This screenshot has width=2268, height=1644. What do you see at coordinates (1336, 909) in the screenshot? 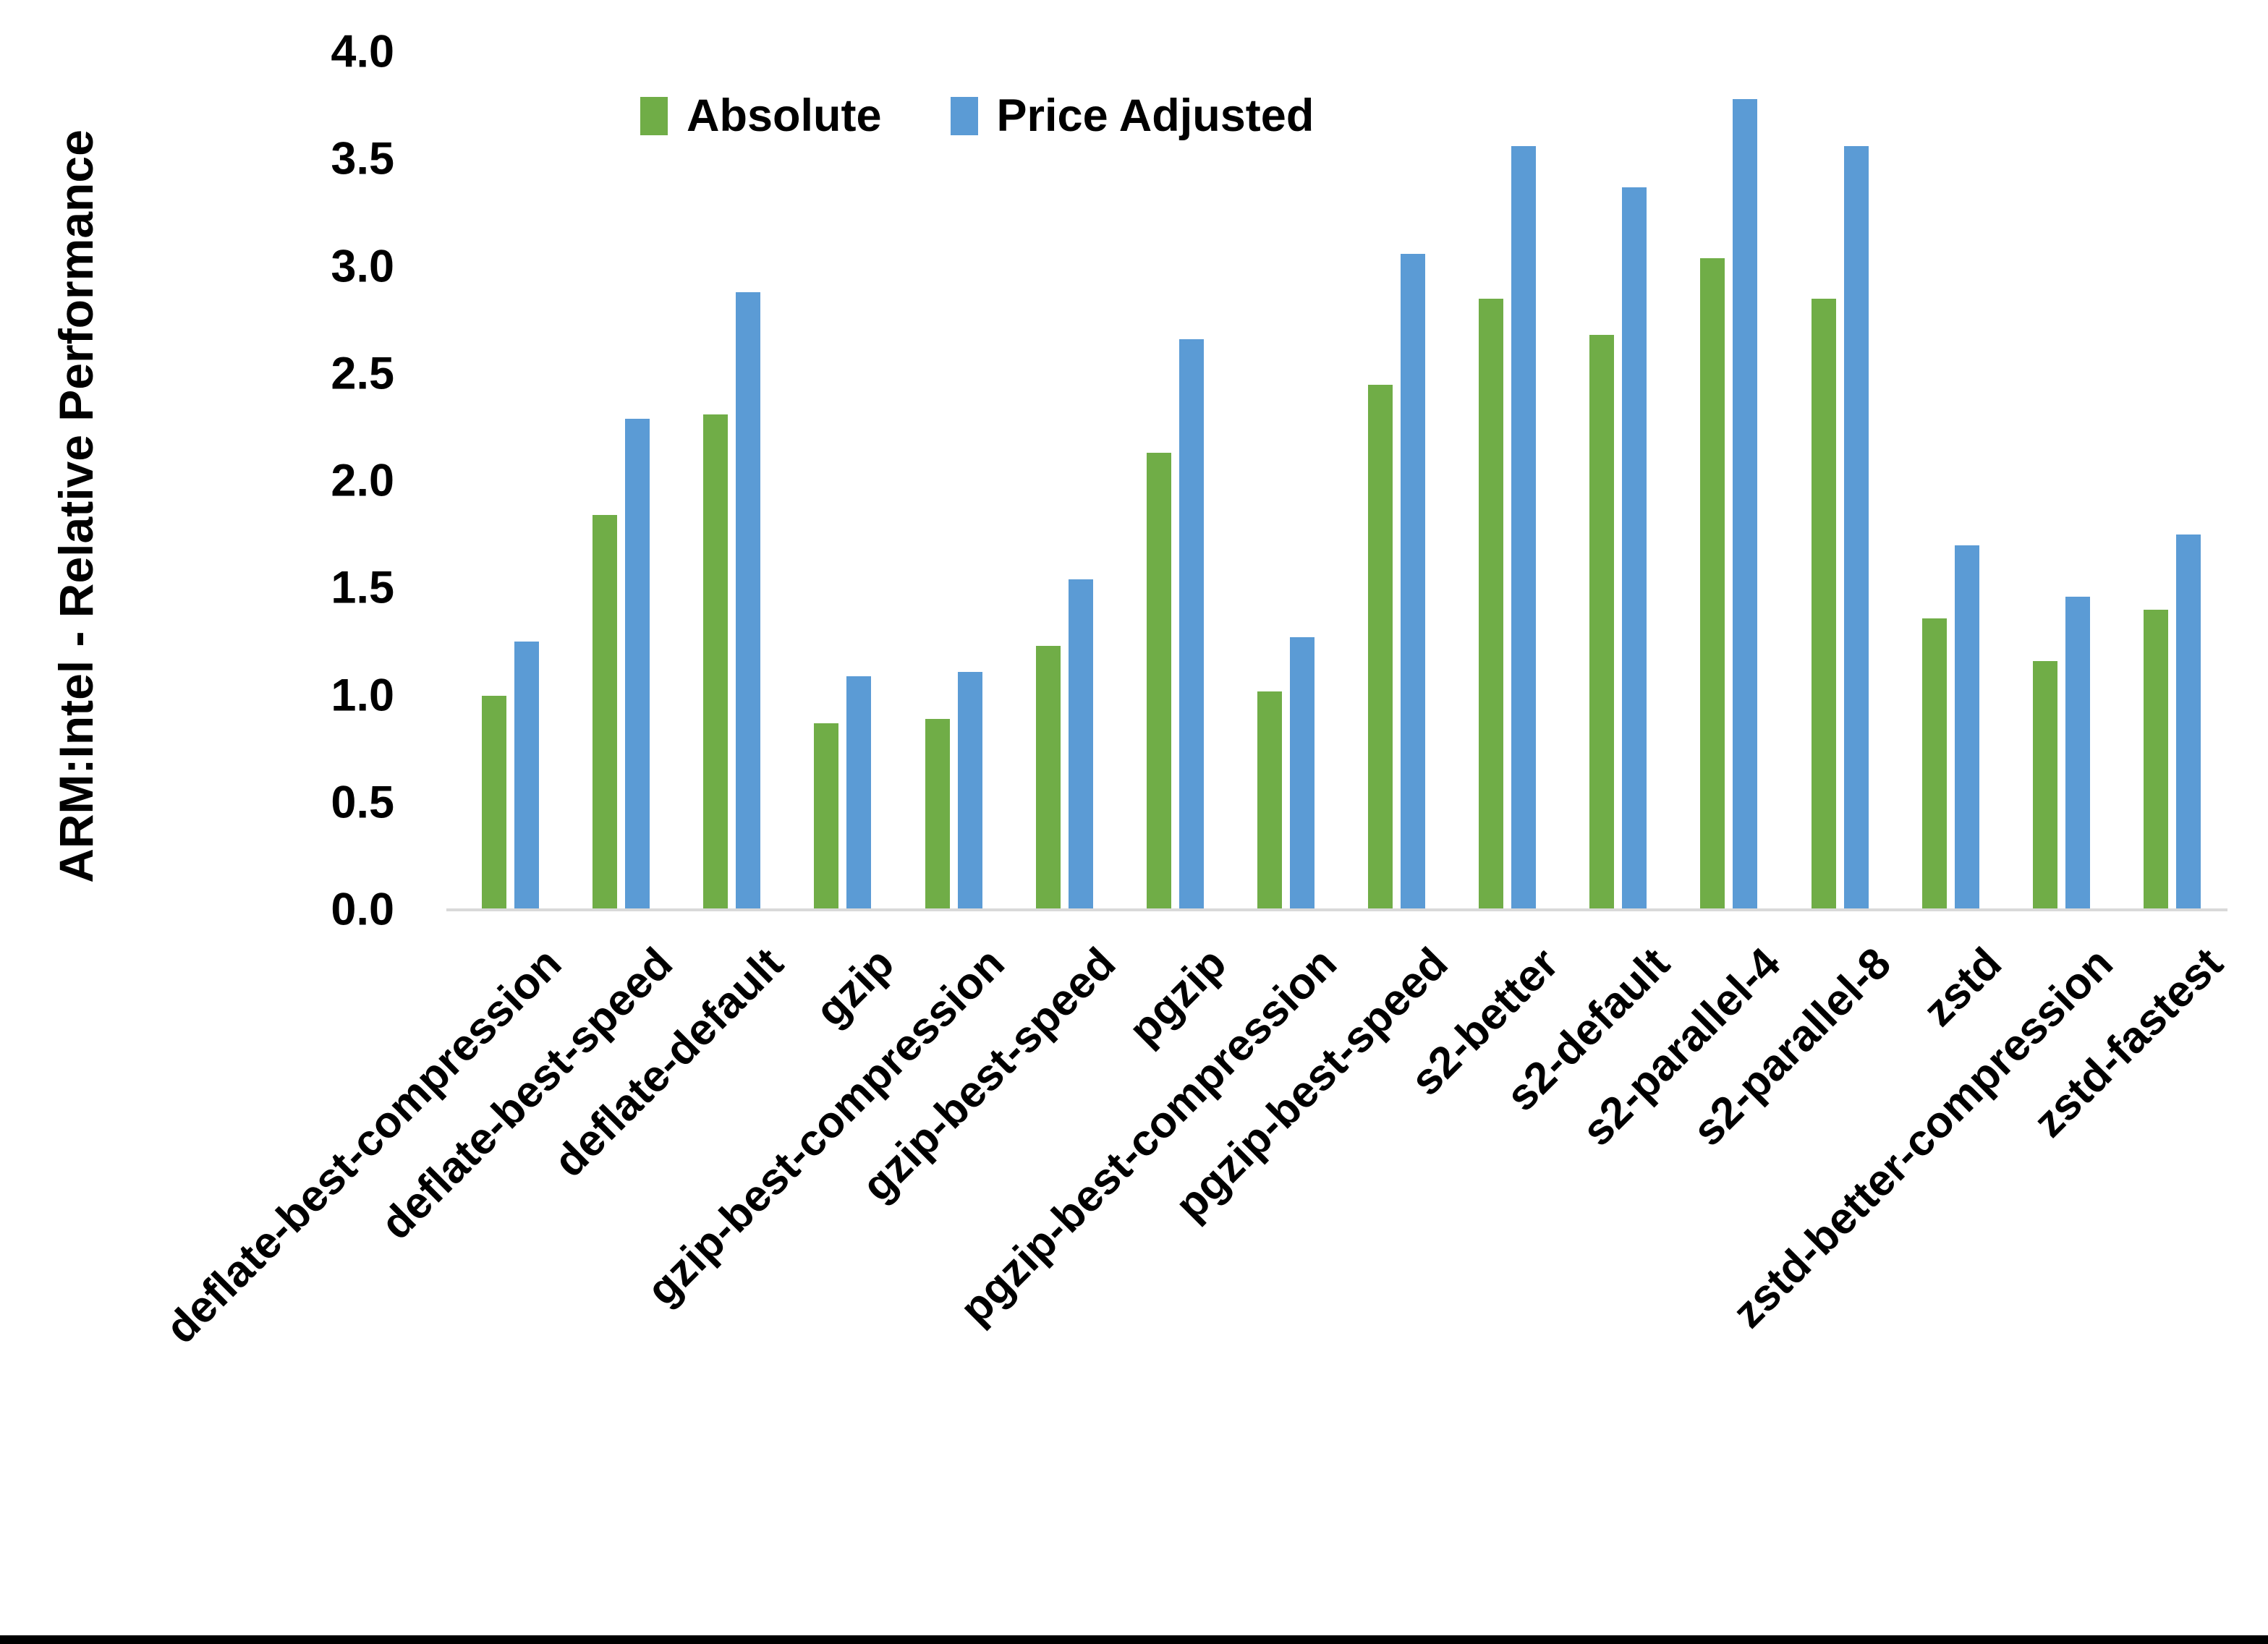
I see `x-axis-line` at bounding box center [1336, 909].